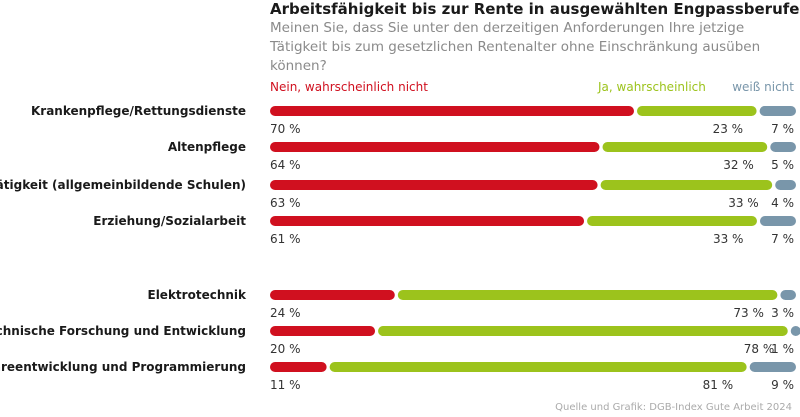 This screenshot has height=417, width=800. Describe the element at coordinates (759, 349) in the screenshot. I see `value-label-yes: 78 %` at that location.